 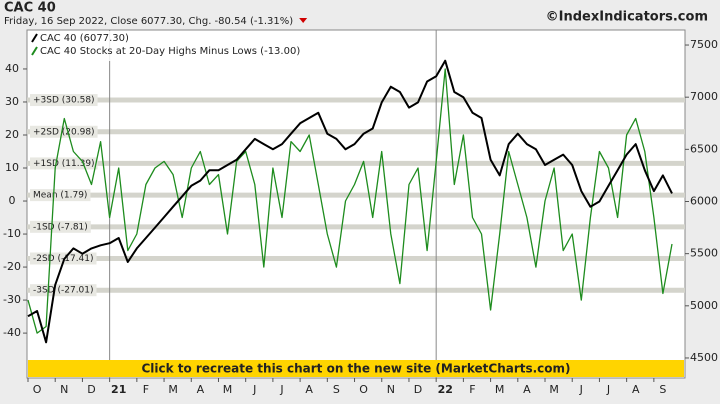 I want to click on band-label: Mean (1.79), so click(x=60, y=196).